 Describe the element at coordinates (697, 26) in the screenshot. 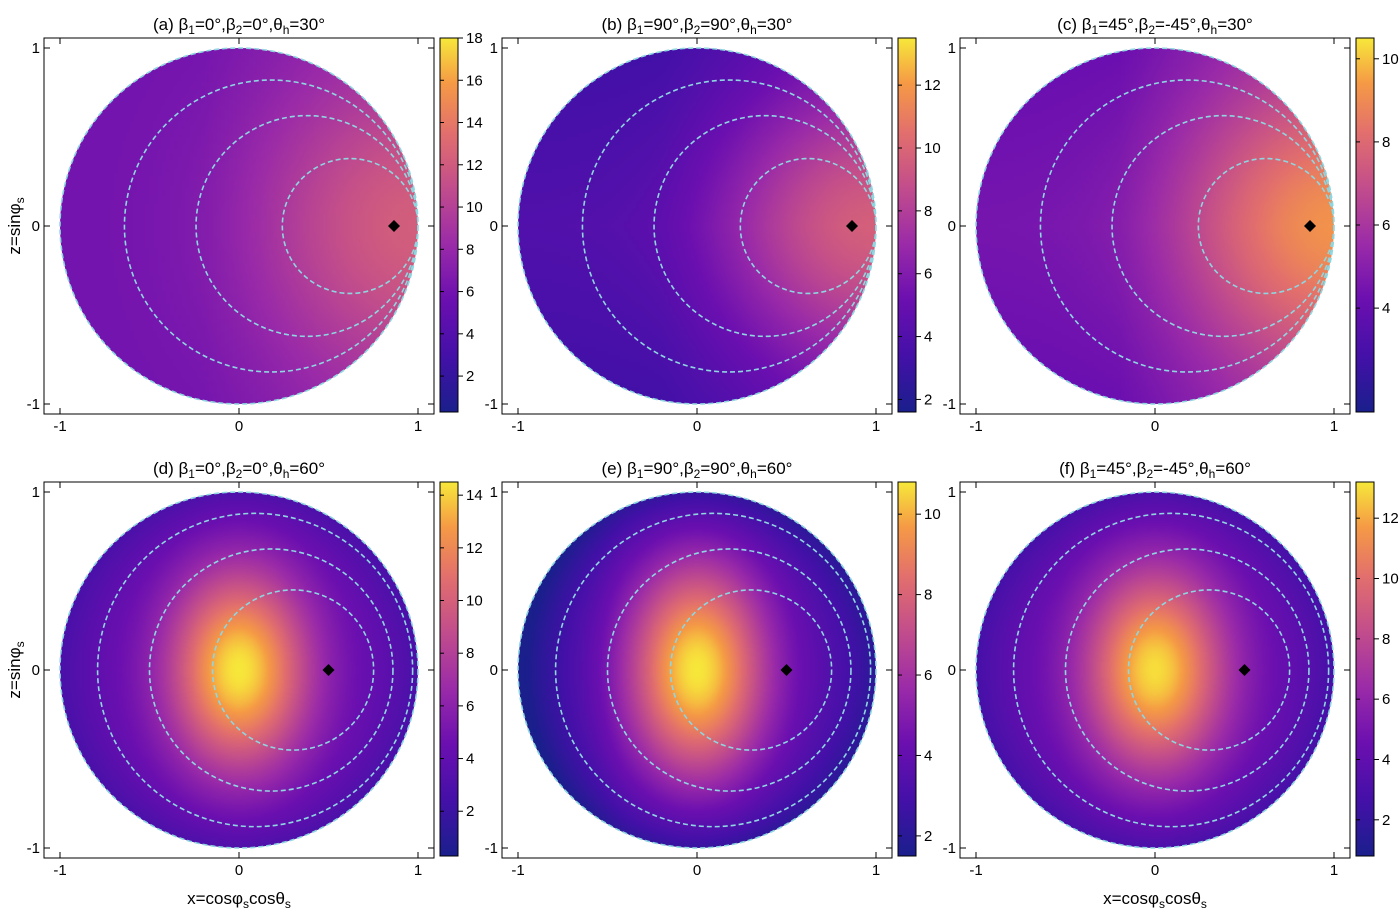

I see `panel-title: (b) β1=90°,β2=90°,θh=30°` at that location.